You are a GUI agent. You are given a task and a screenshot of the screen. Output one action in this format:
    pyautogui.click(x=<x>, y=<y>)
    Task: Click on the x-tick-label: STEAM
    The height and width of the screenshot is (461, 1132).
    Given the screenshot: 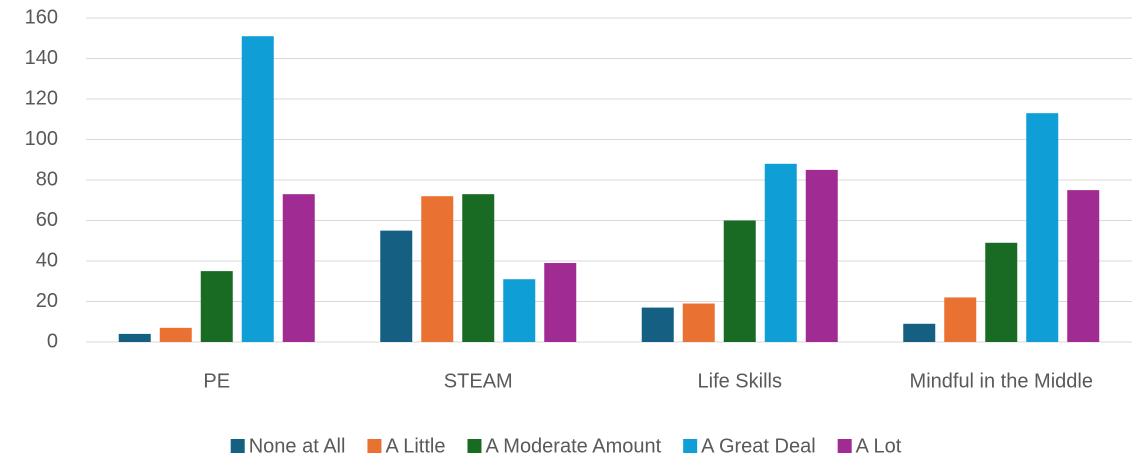 What is the action you would take?
    pyautogui.click(x=478, y=381)
    